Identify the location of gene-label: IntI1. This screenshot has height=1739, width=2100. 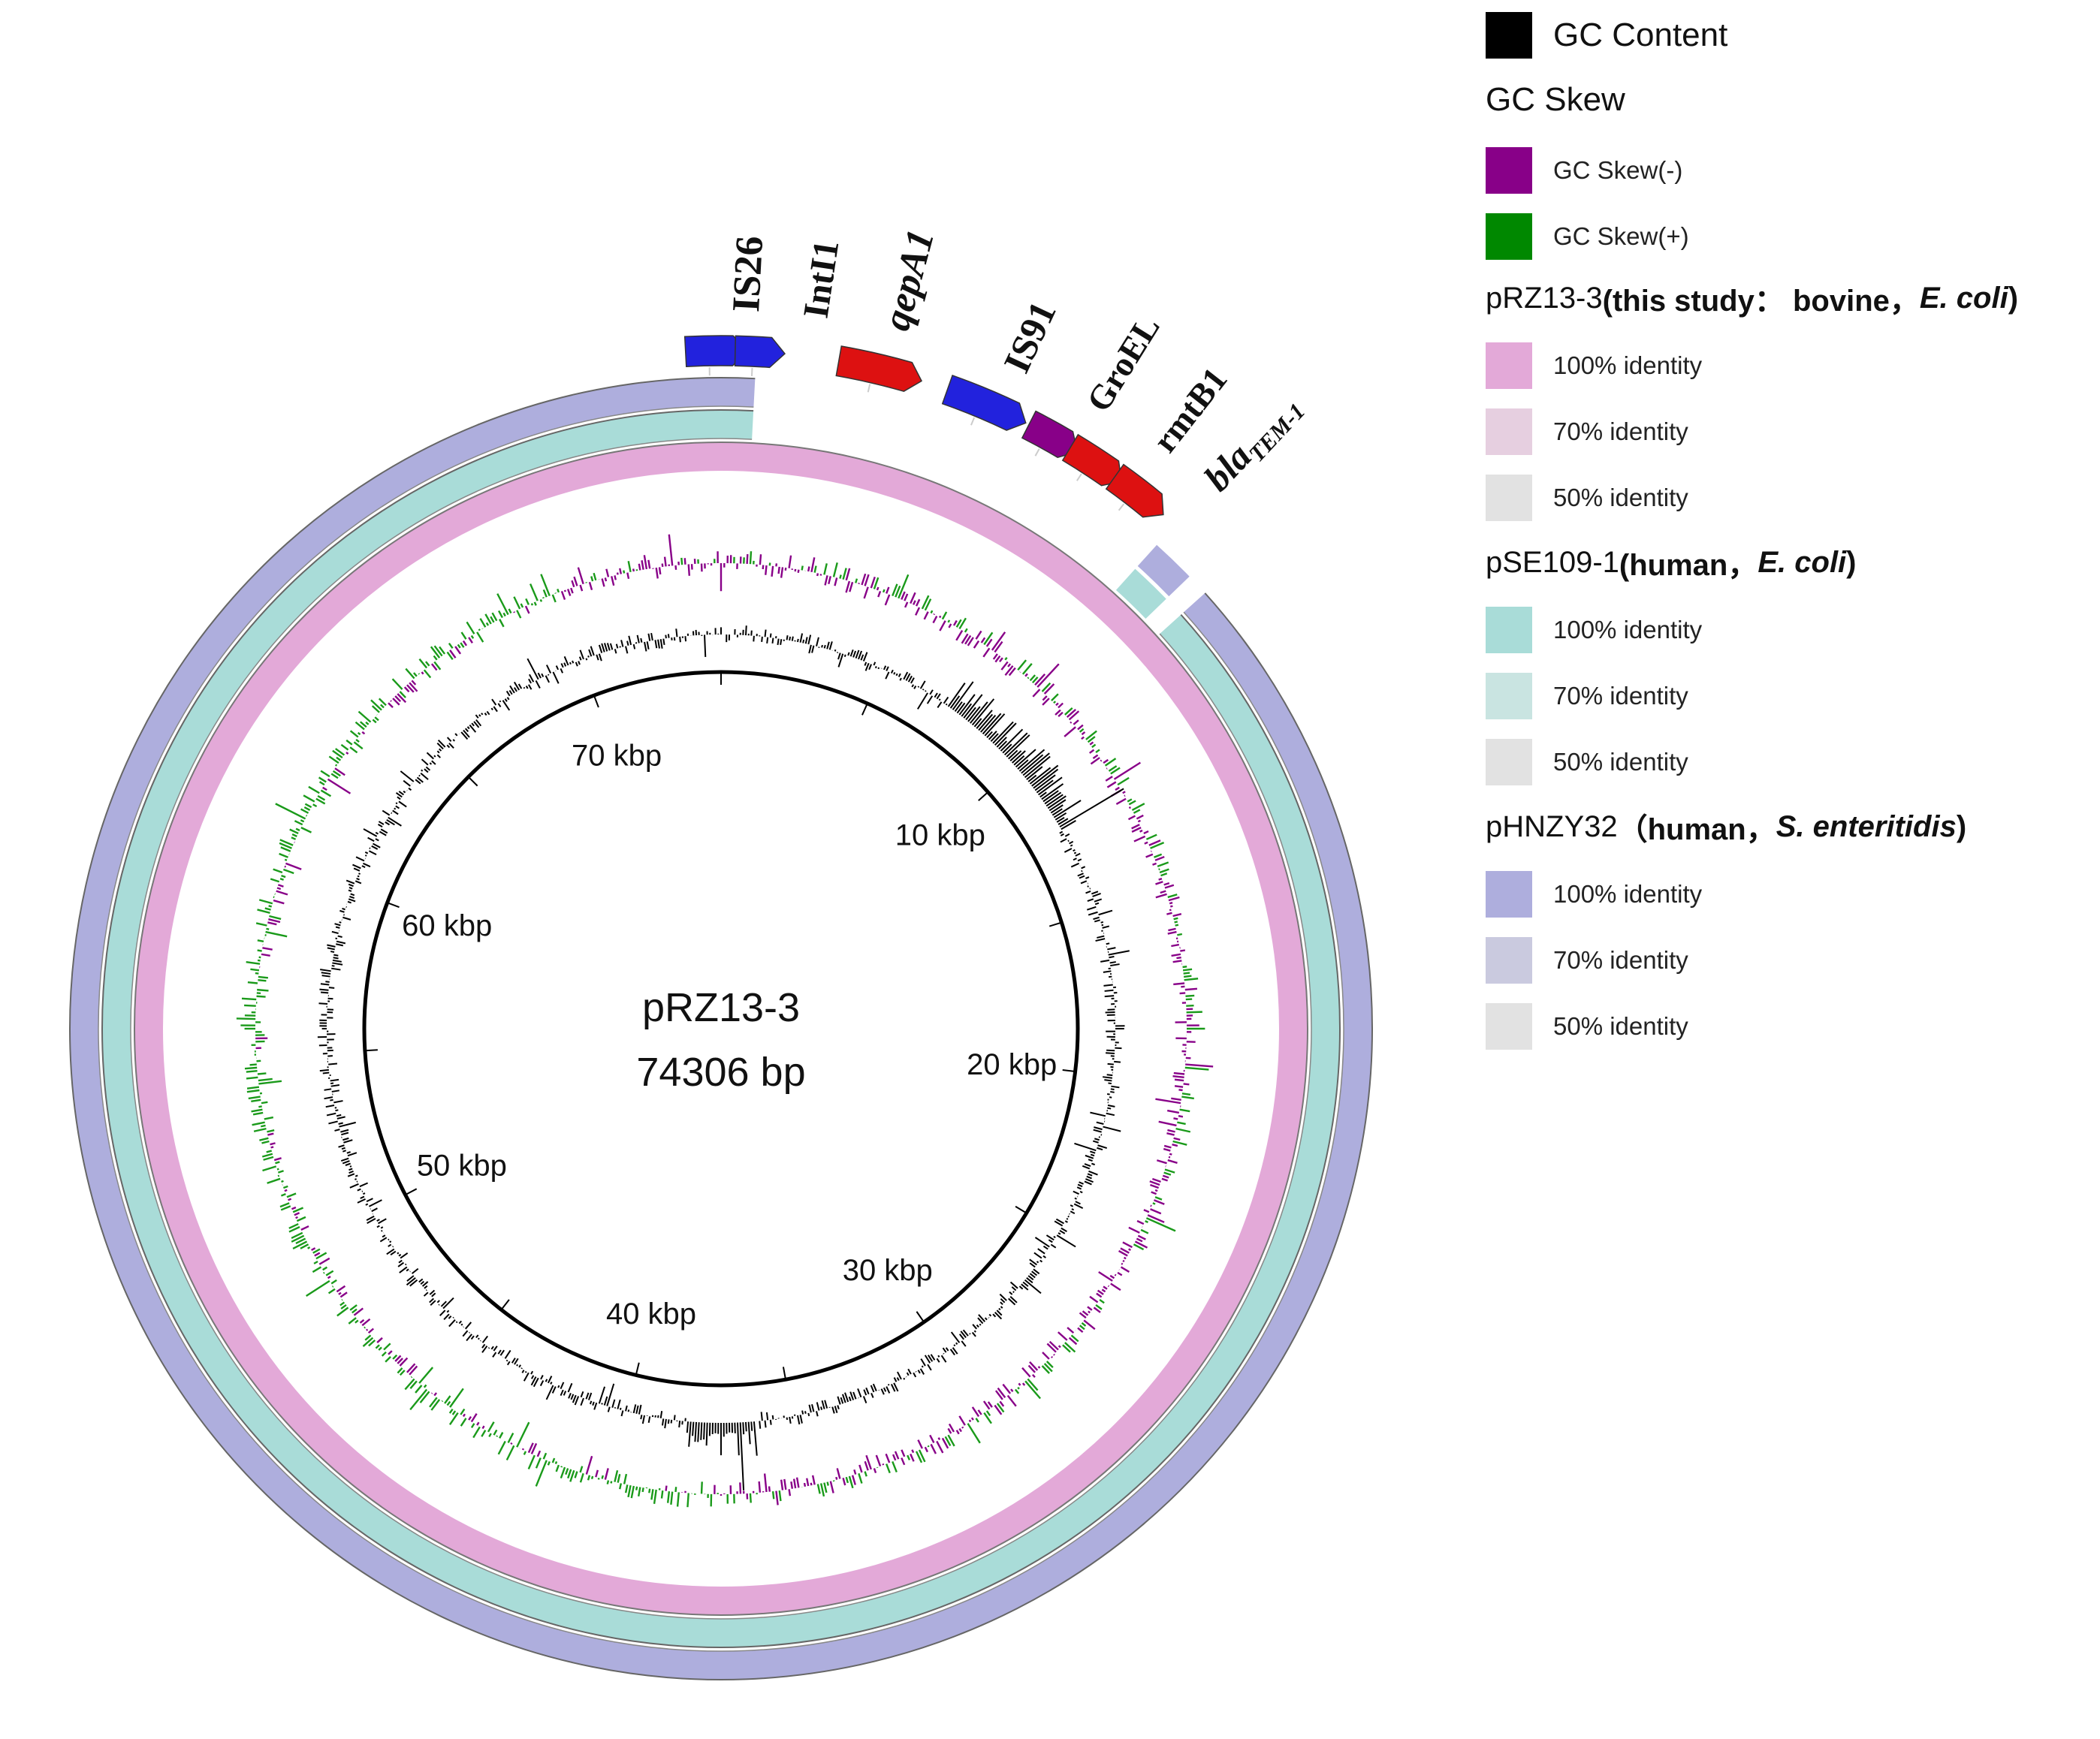
(821, 279).